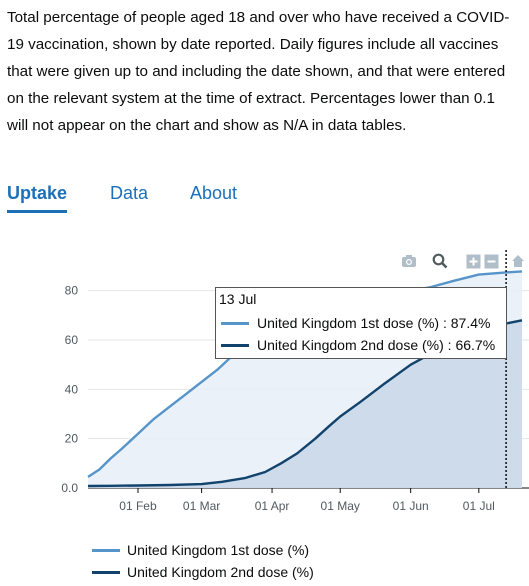  I want to click on y-tick-label: 80, so click(72, 291).